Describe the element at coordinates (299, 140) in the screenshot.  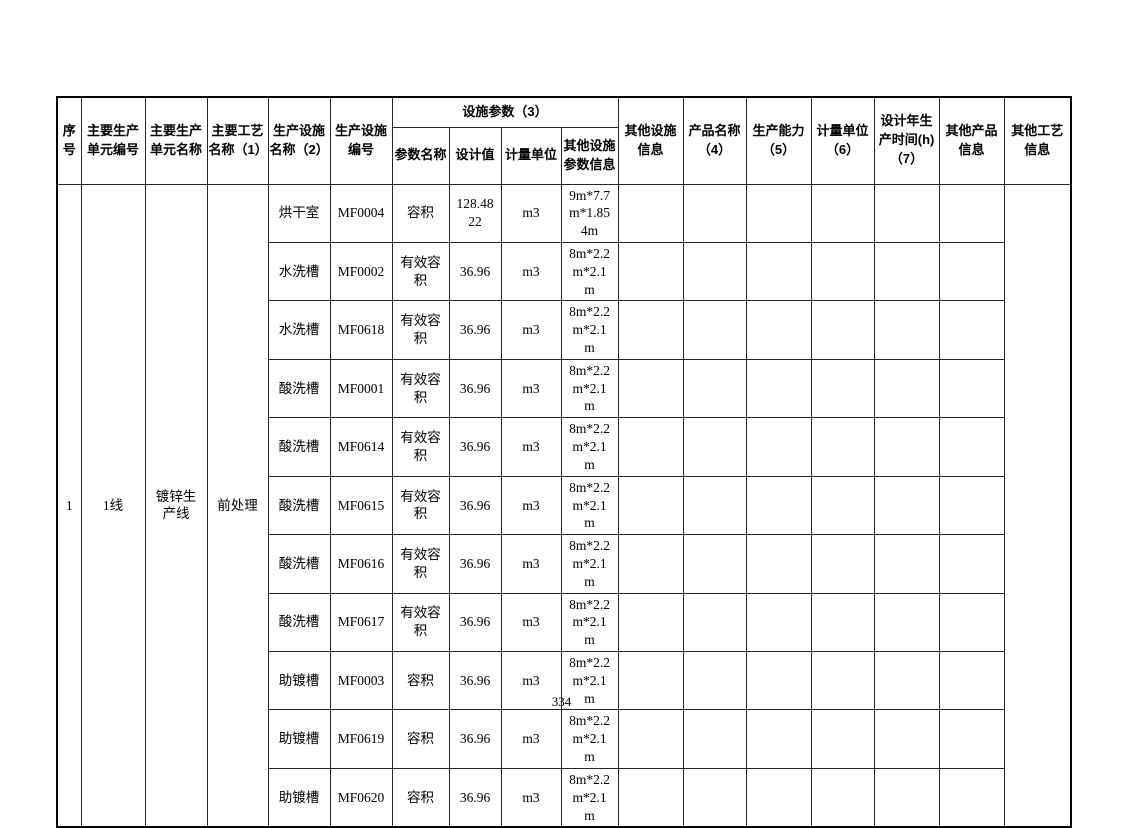
I see `header-facility-name: 生产设施名称（2）` at that location.